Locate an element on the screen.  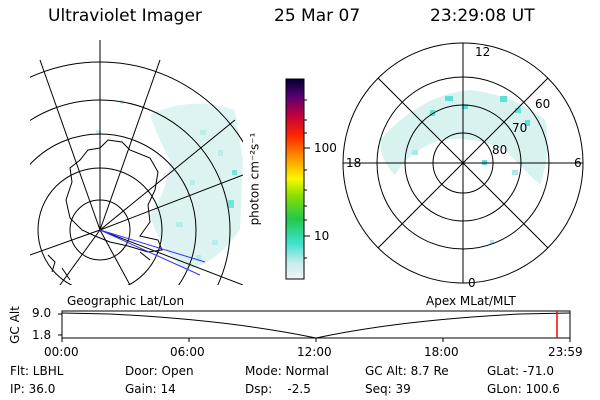
status-glon: GLon: 100.6 is located at coordinates (523, 389).